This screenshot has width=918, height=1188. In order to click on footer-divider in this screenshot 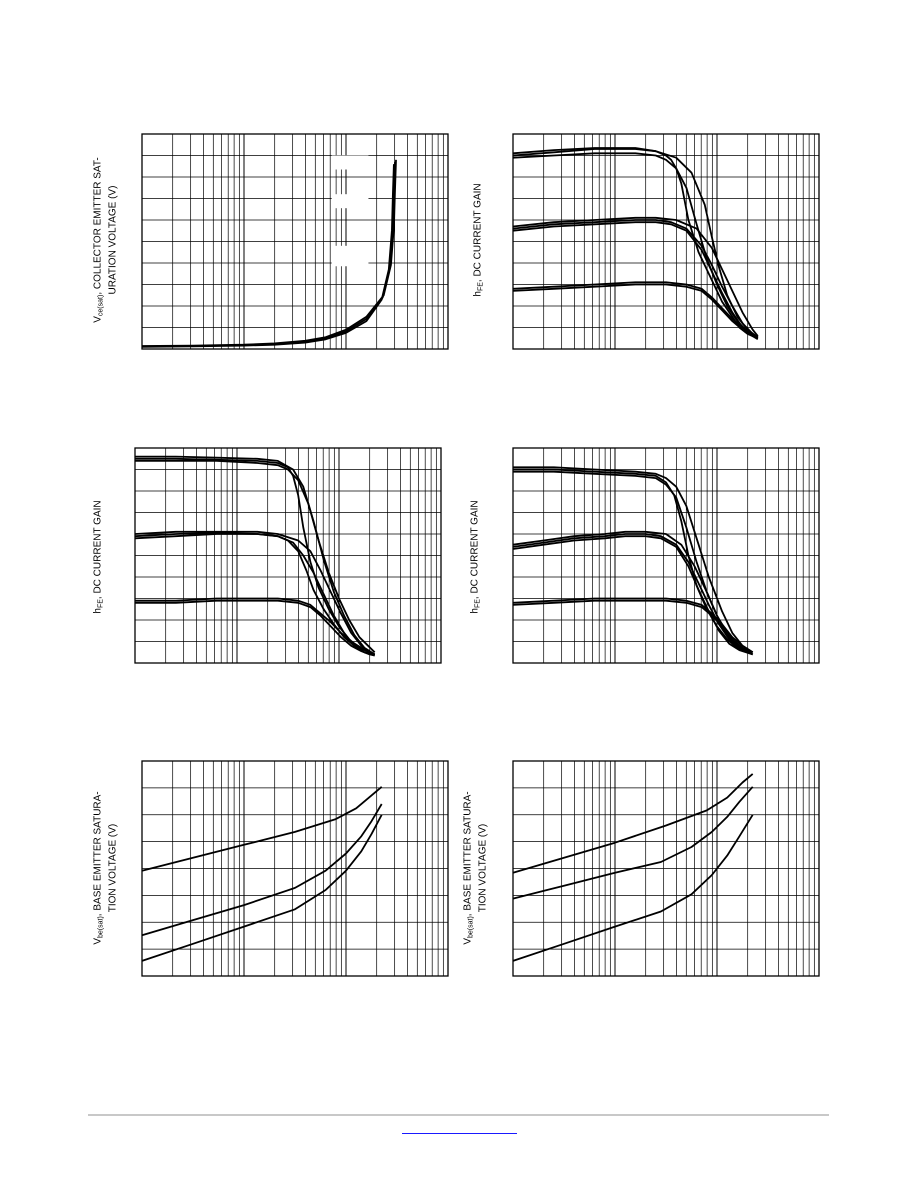, I will do `click(458, 1115)`.